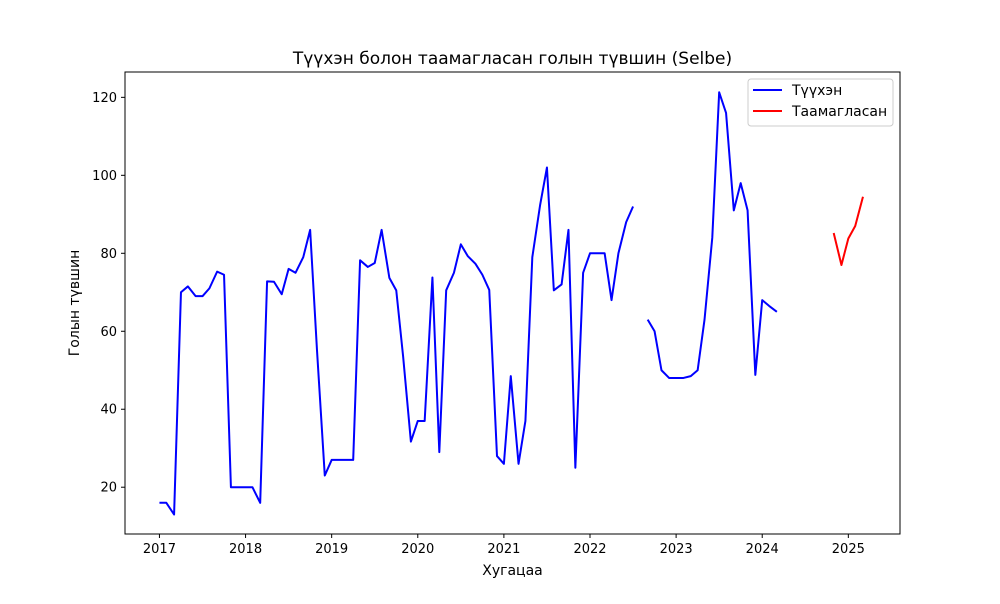 This screenshot has width=1000, height=604. I want to click on x-axis-title: Хугацаа, so click(512, 571).